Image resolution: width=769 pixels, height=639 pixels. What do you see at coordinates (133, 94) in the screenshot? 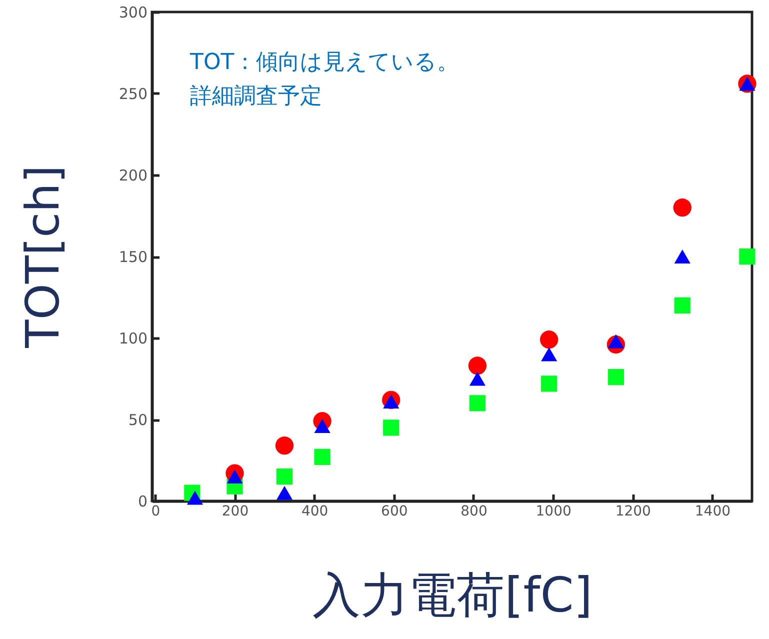
I see `y-tick-label: 250` at bounding box center [133, 94].